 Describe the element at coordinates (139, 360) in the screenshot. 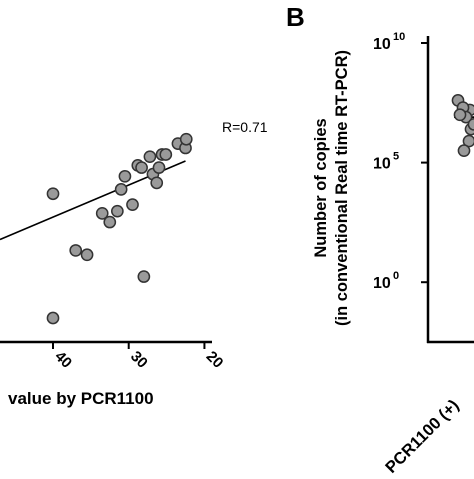

I see `x-tick-label: 30` at that location.